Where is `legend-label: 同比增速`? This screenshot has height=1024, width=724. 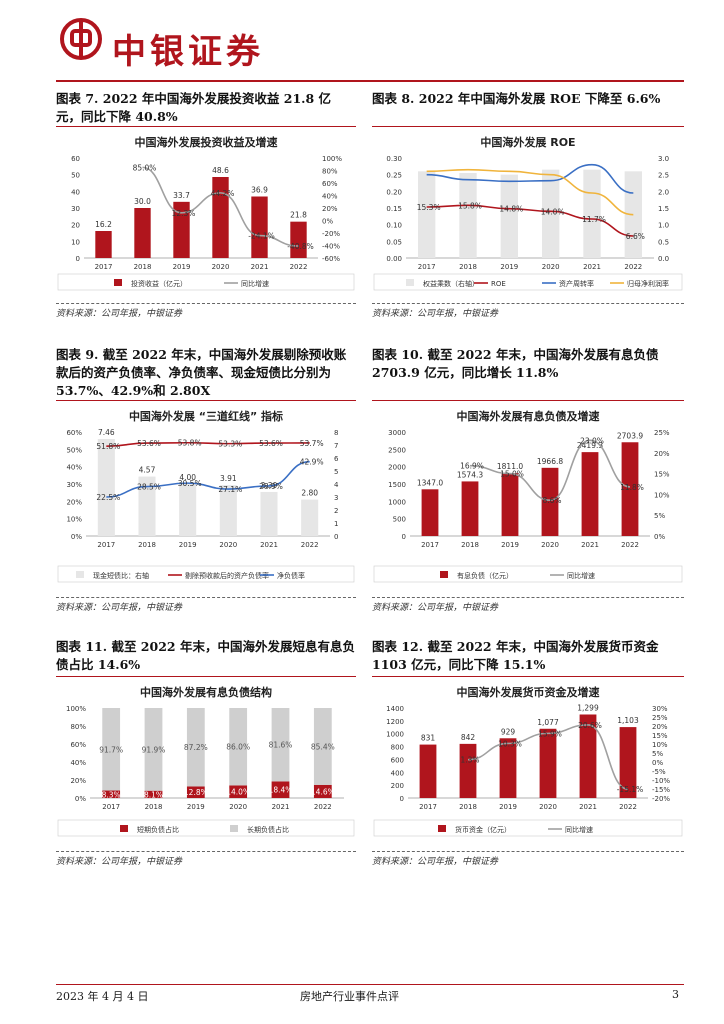
legend-label: 同比增速 is located at coordinates (255, 283).